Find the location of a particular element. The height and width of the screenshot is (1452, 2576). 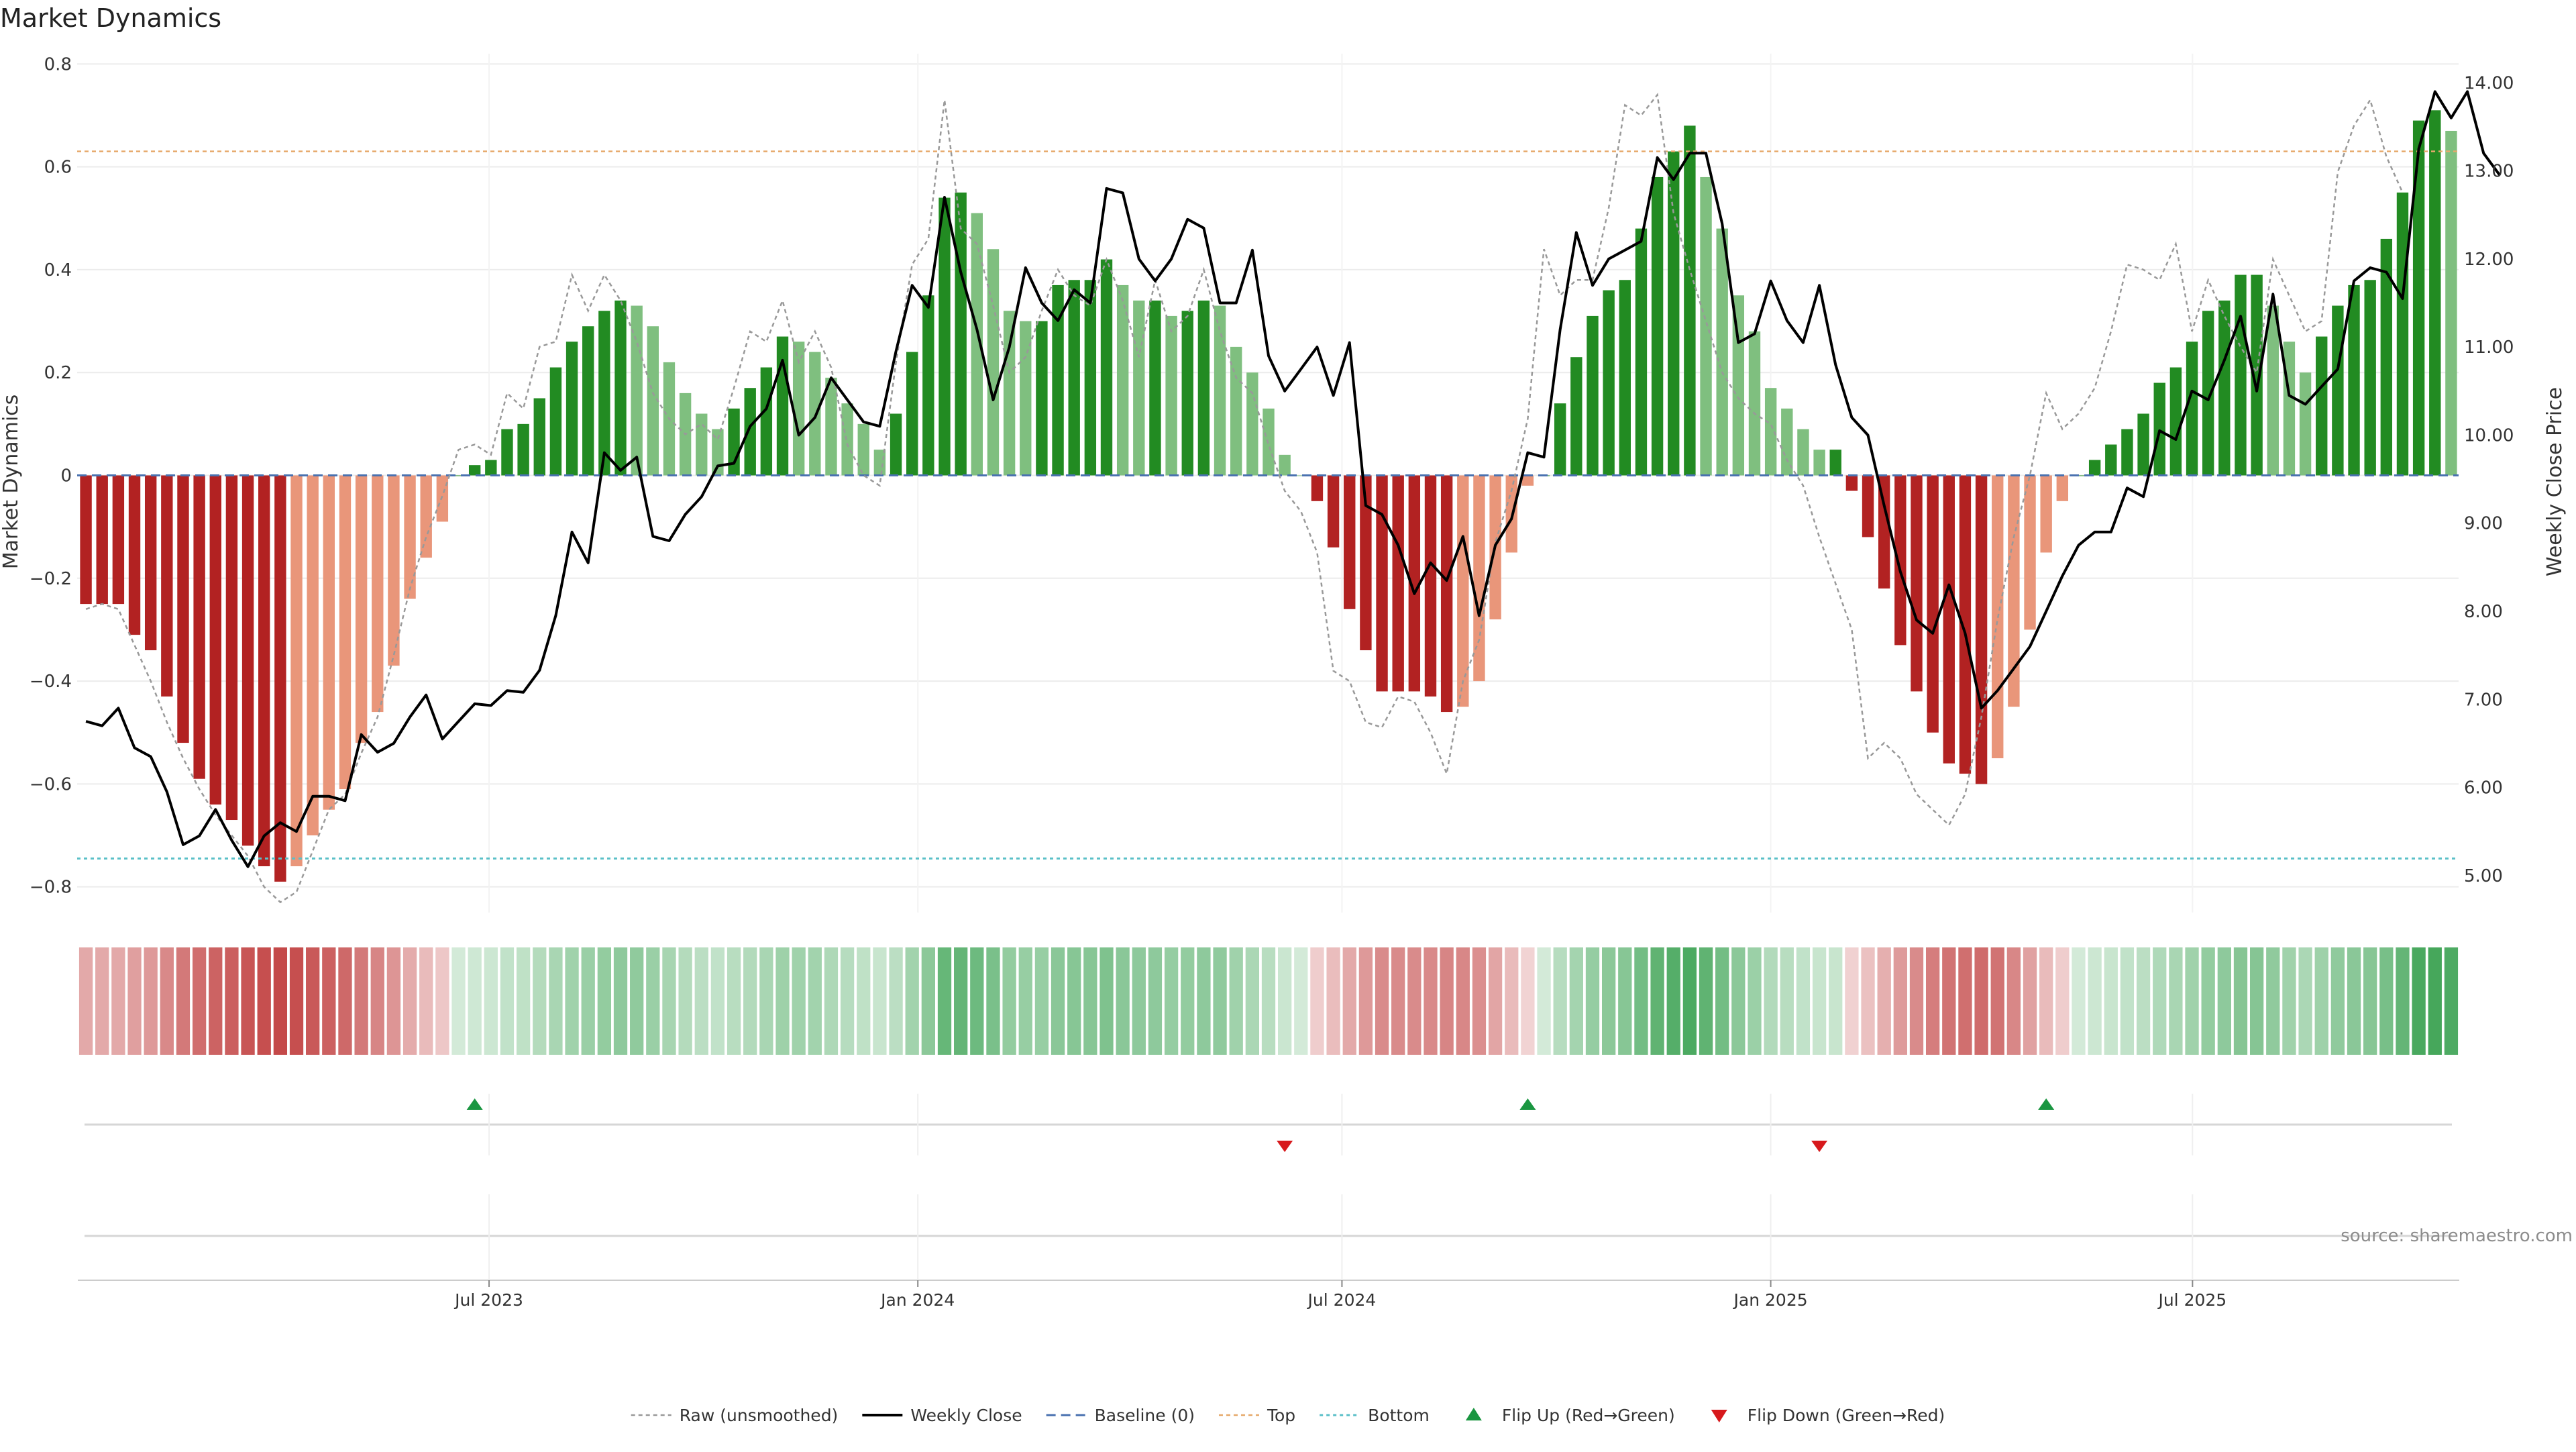

y2-axis-label: Weekly Close Price is located at coordinates (2555, 482).